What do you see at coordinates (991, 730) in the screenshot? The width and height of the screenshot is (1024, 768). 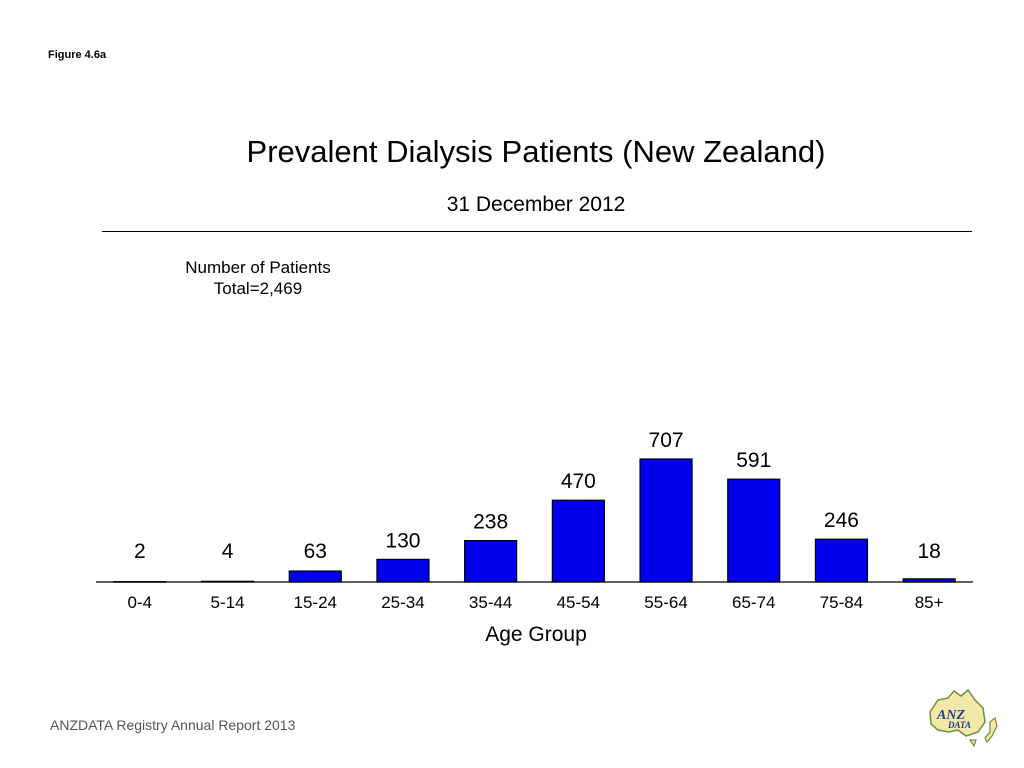 I see `new-zealand-shape` at bounding box center [991, 730].